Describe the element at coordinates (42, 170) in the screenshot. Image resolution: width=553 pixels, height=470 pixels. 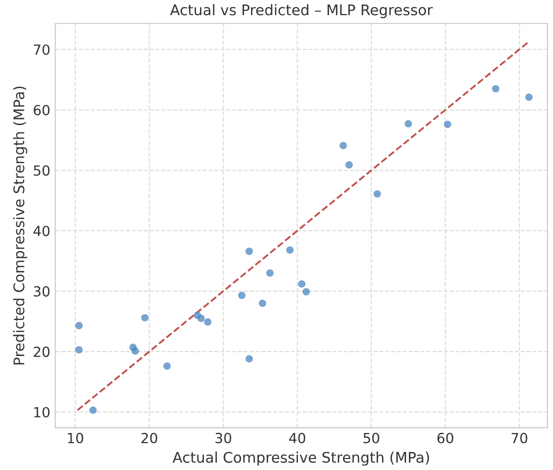
I see `y-tick-label: 50` at that location.